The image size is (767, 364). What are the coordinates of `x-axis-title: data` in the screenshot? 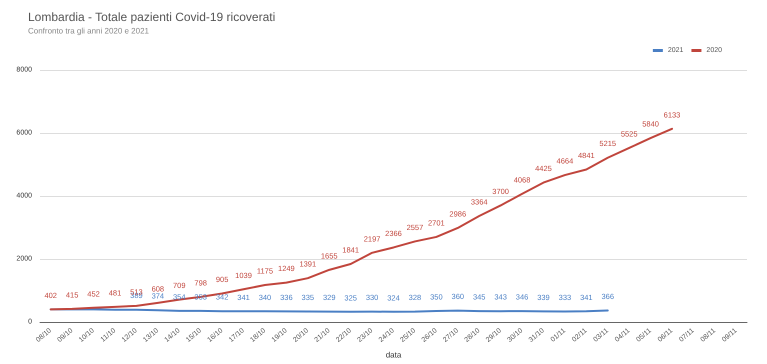 It's located at (394, 355).